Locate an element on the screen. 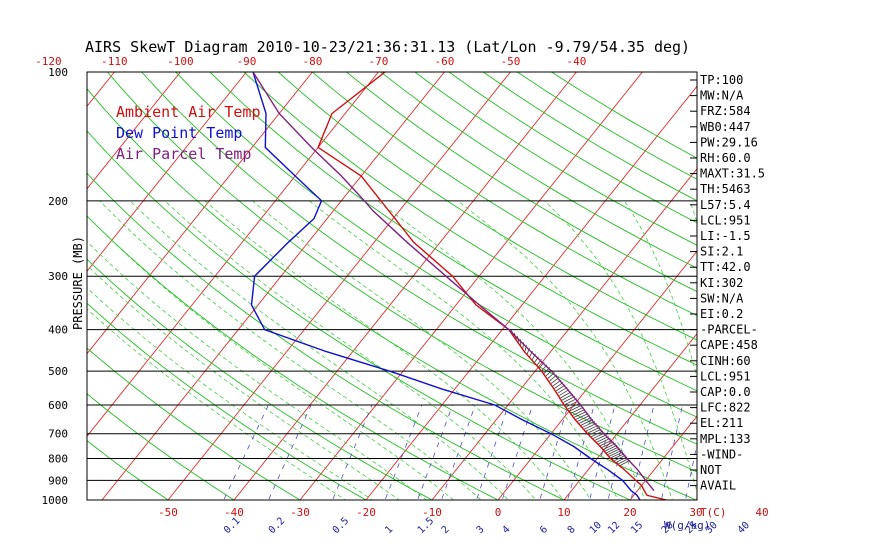  index-label: TH:5463 is located at coordinates (725, 189).